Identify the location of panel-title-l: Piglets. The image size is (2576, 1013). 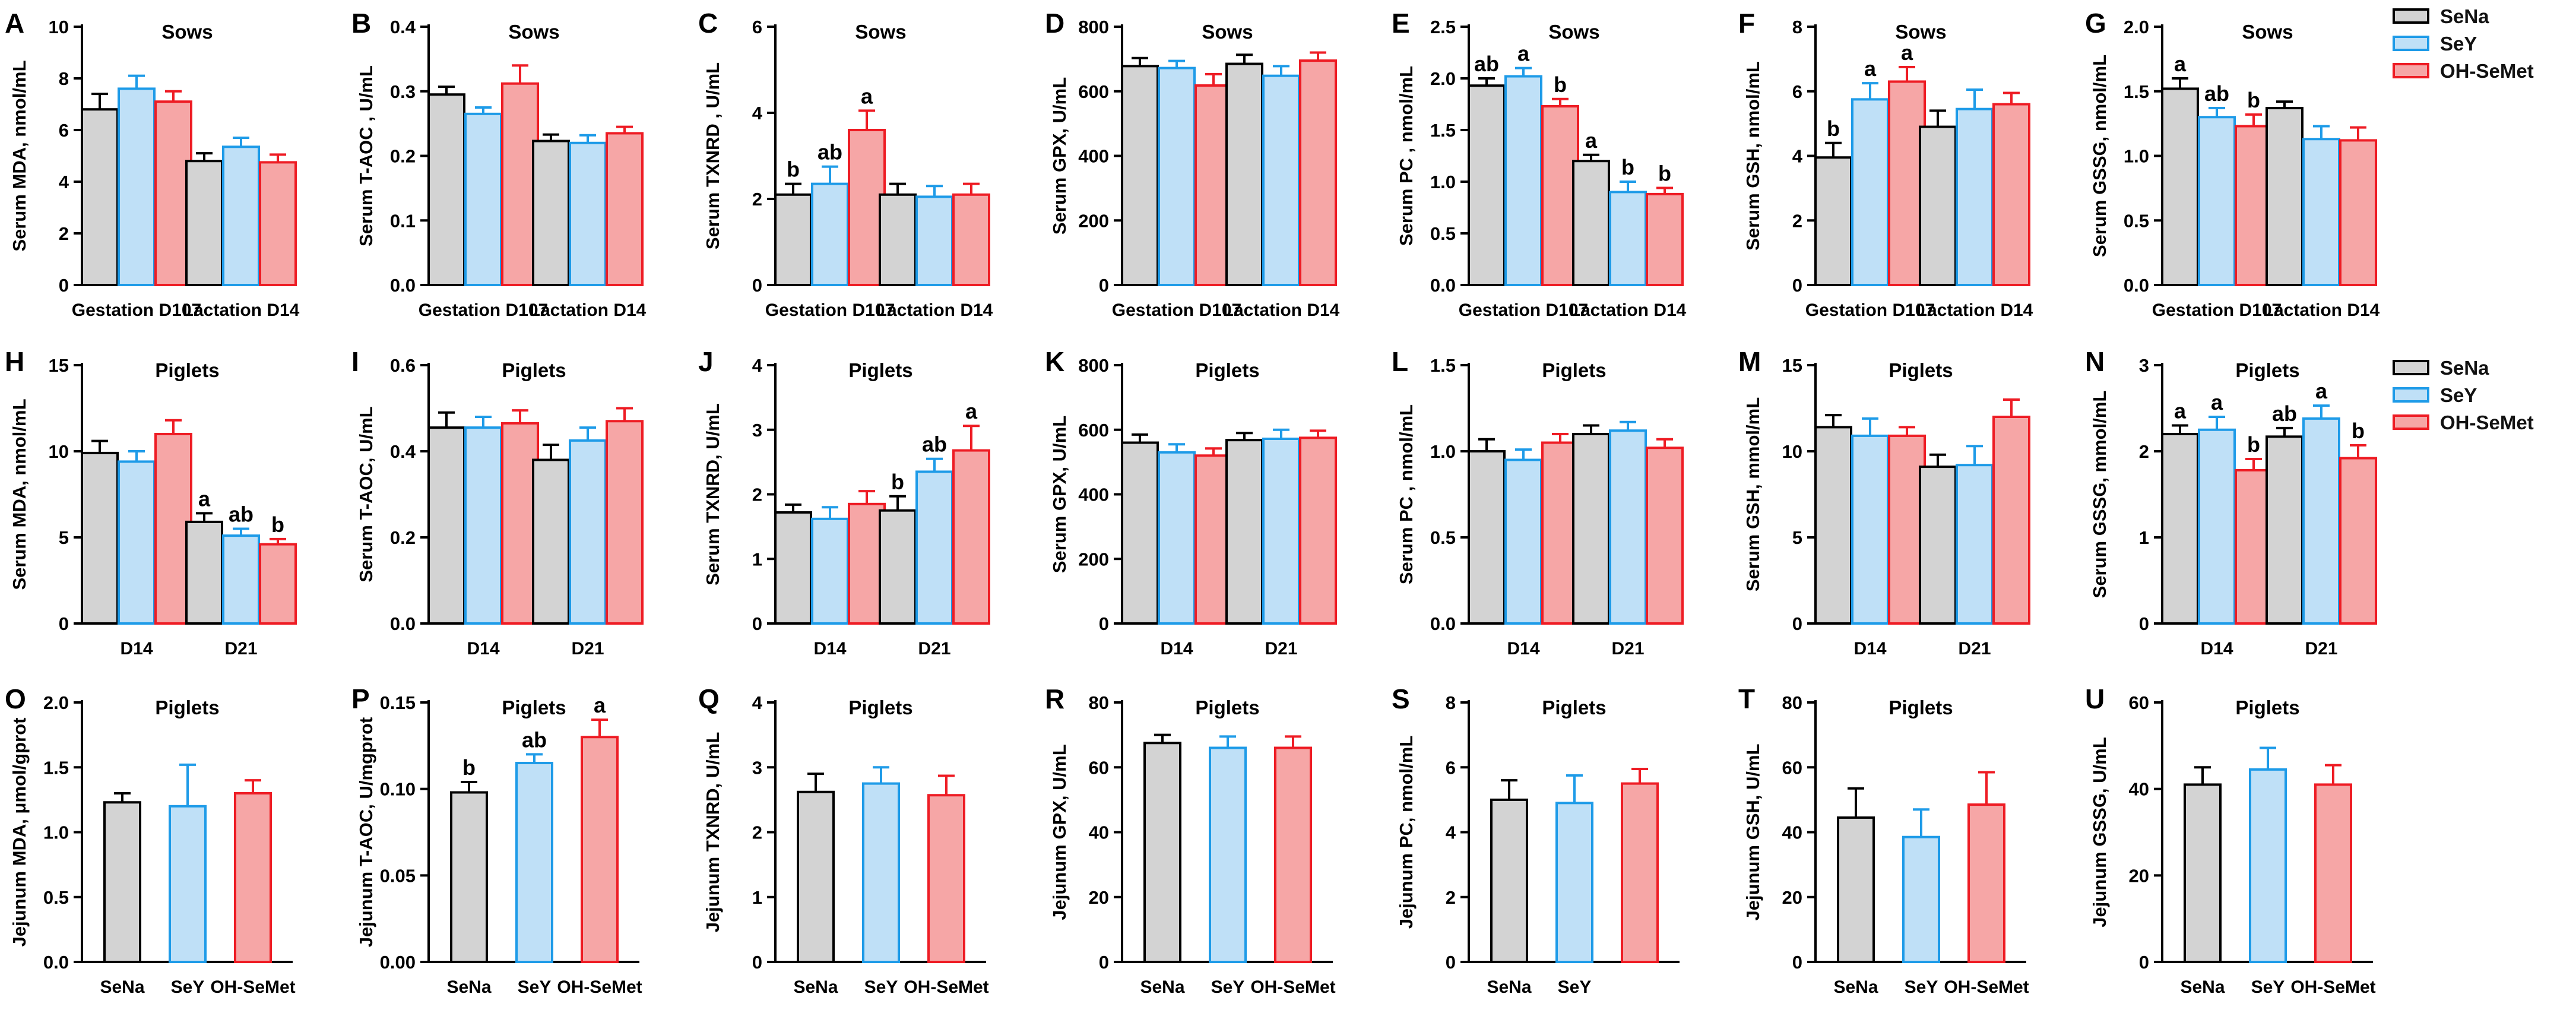
(1574, 370).